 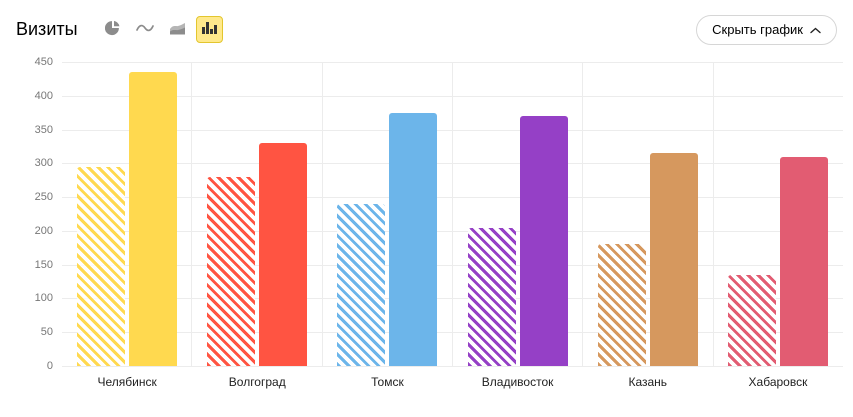 What do you see at coordinates (127, 382) in the screenshot?
I see `x-axis-label-0: Челябинск` at bounding box center [127, 382].